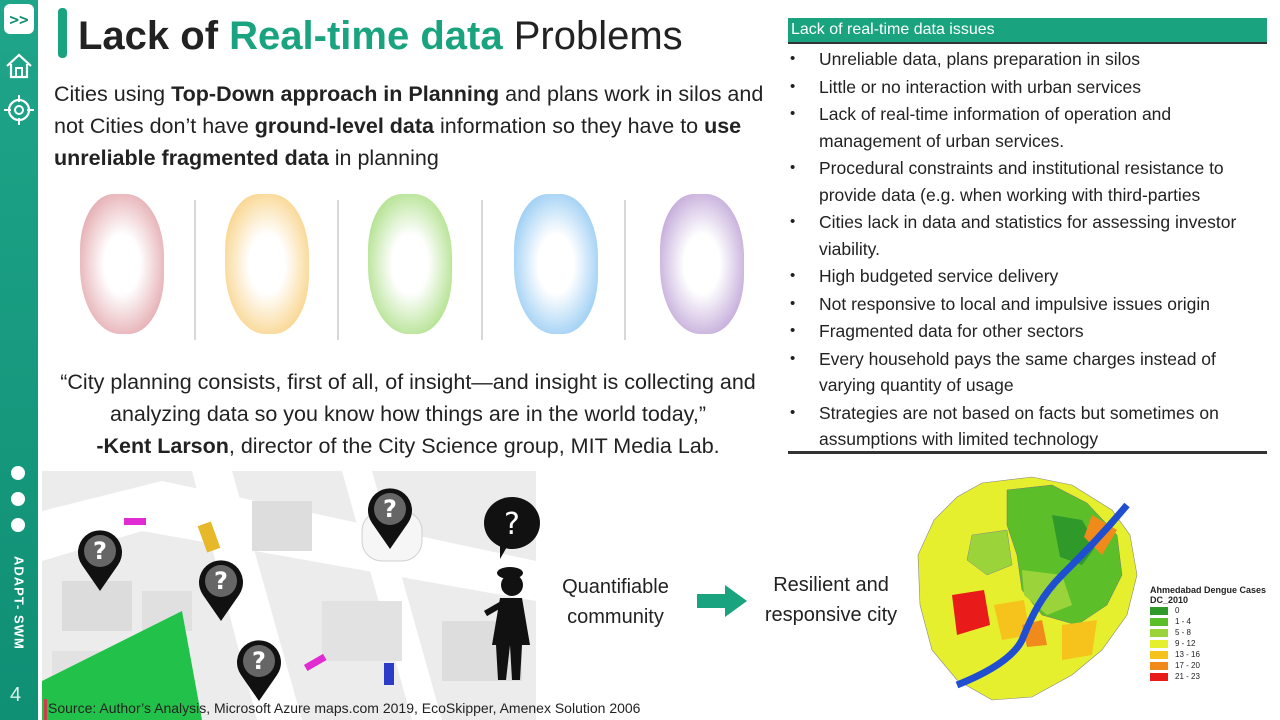 This screenshot has height=720, width=1280. I want to click on legend-row: 9 - 12, so click(1208, 643).